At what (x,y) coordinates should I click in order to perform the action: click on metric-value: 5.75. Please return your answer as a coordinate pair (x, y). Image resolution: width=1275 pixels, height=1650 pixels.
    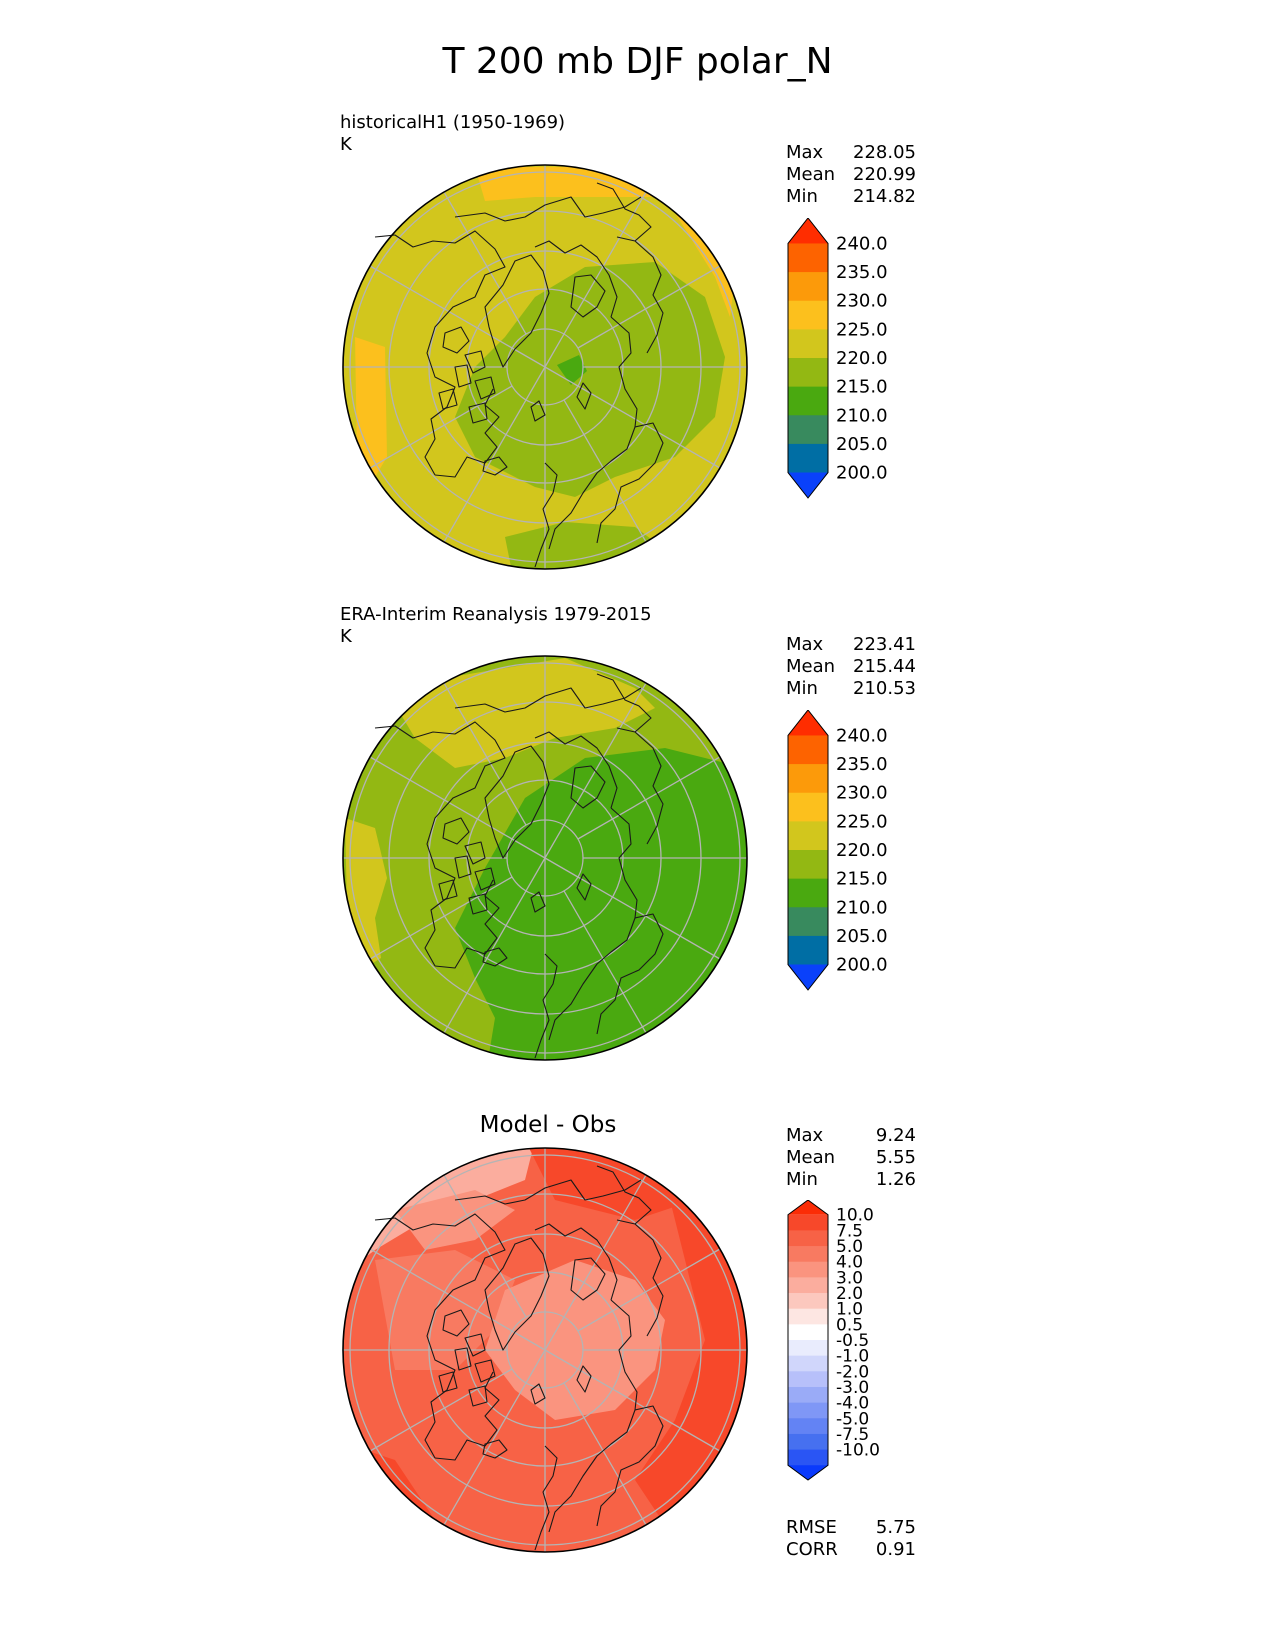
    Looking at the image, I should click on (895, 1527).